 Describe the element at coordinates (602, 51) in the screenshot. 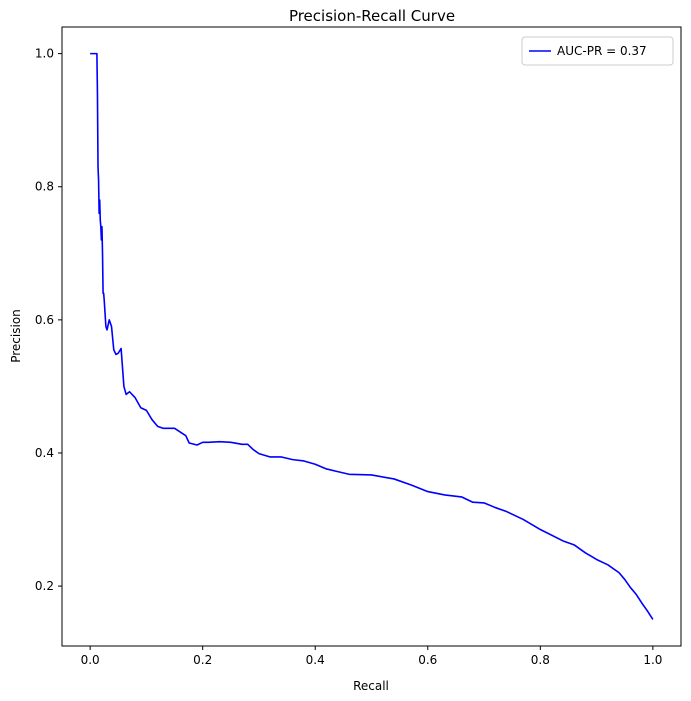

I see `legend-label: AUC-PR = 0.37` at that location.